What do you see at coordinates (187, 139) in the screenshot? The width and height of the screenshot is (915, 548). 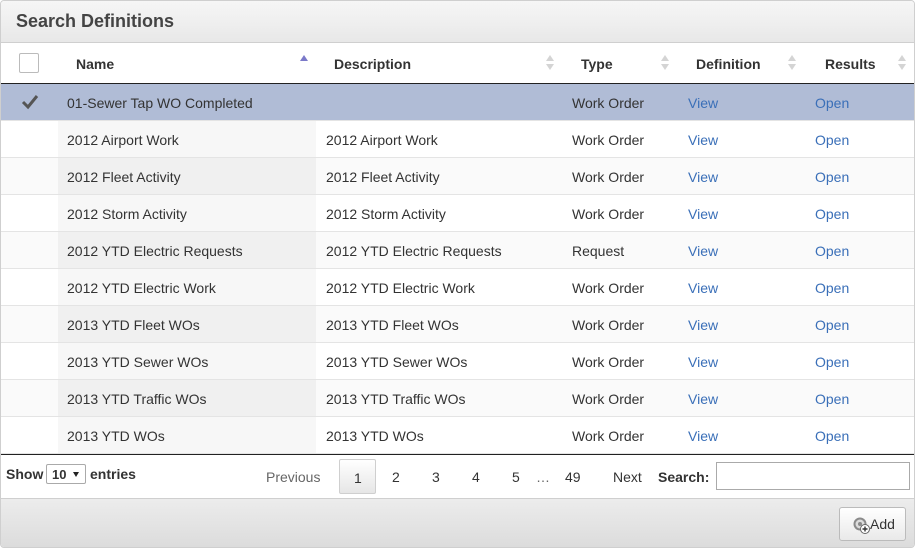 I see `name-cell: 2012 Airport Work` at bounding box center [187, 139].